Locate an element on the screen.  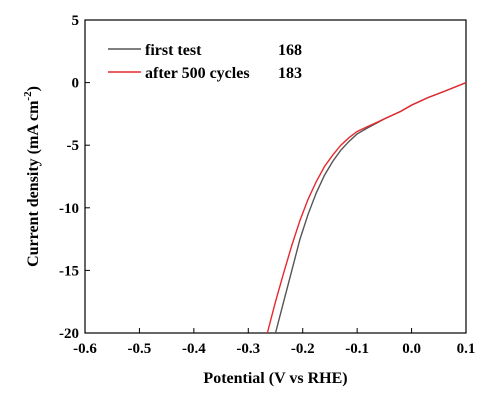
y-axis-title-end: ) is located at coordinates (33, 88).